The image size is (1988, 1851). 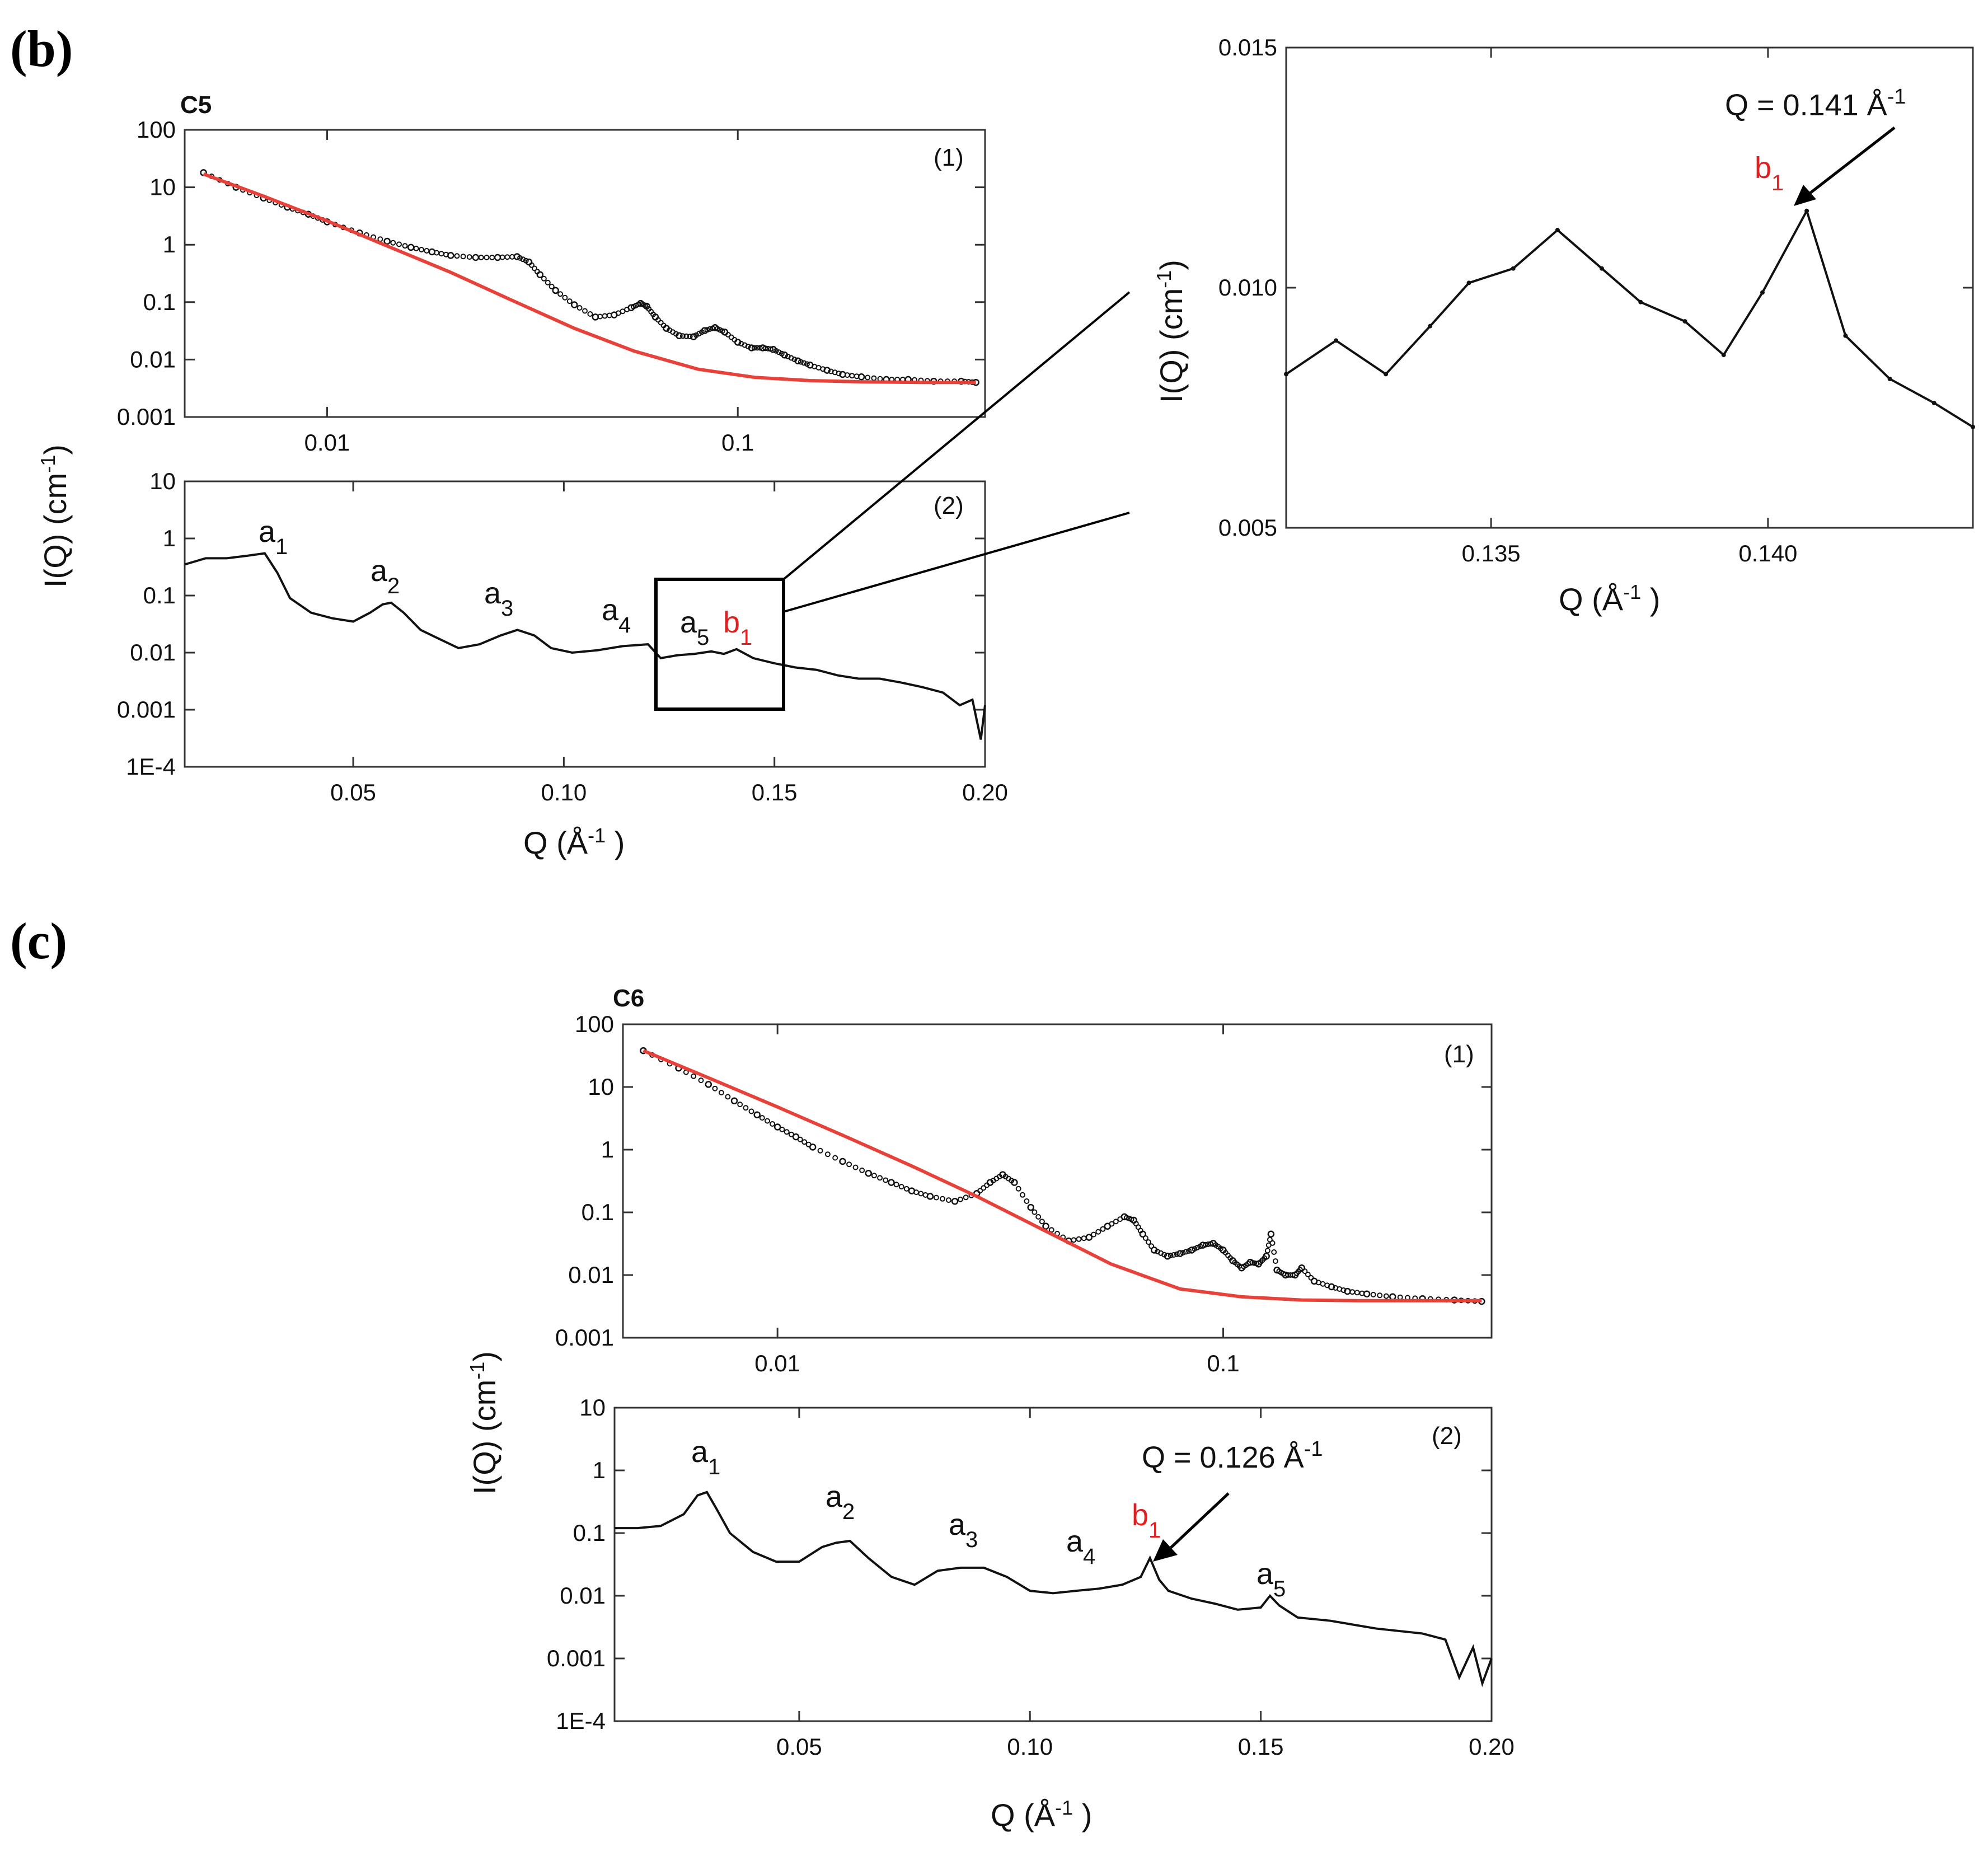 I want to click on panel-c-x-axis-title: Q (Å-1 ), so click(x=1041, y=1815).